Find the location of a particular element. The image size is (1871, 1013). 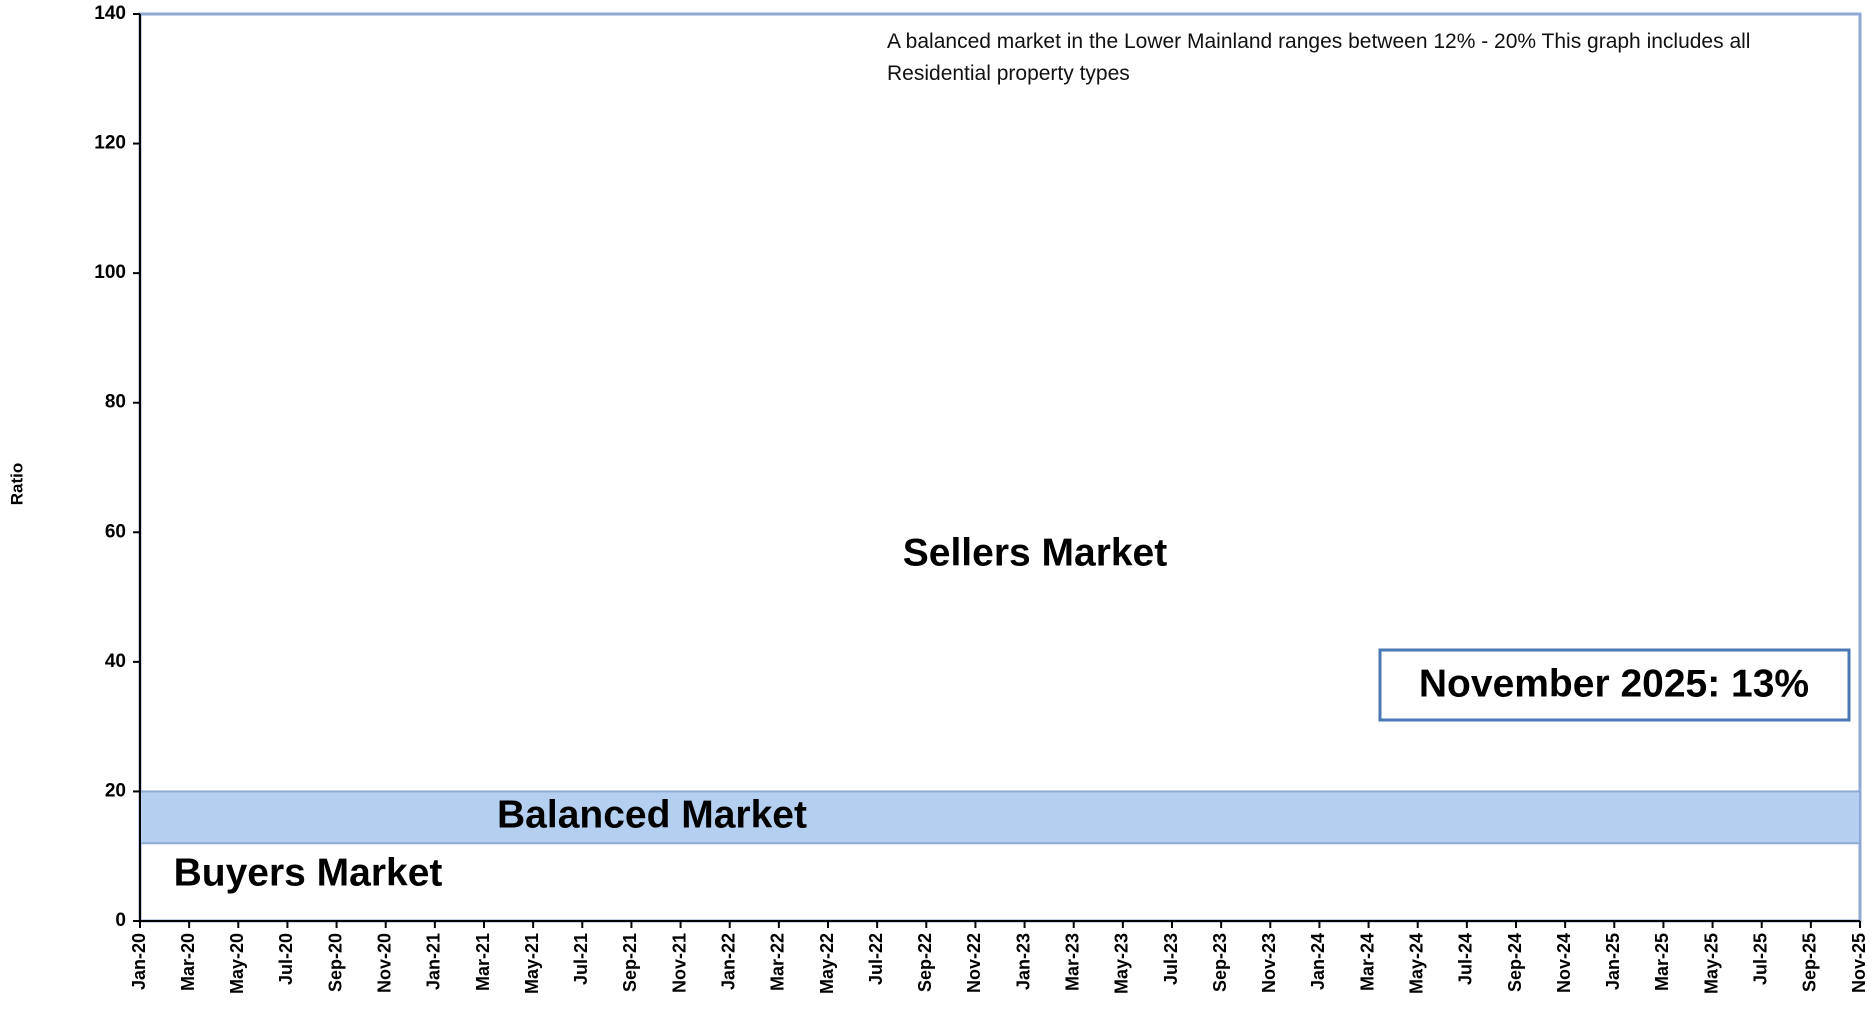

x-tick-label: Jan-24 is located at coordinates (1318, 961).